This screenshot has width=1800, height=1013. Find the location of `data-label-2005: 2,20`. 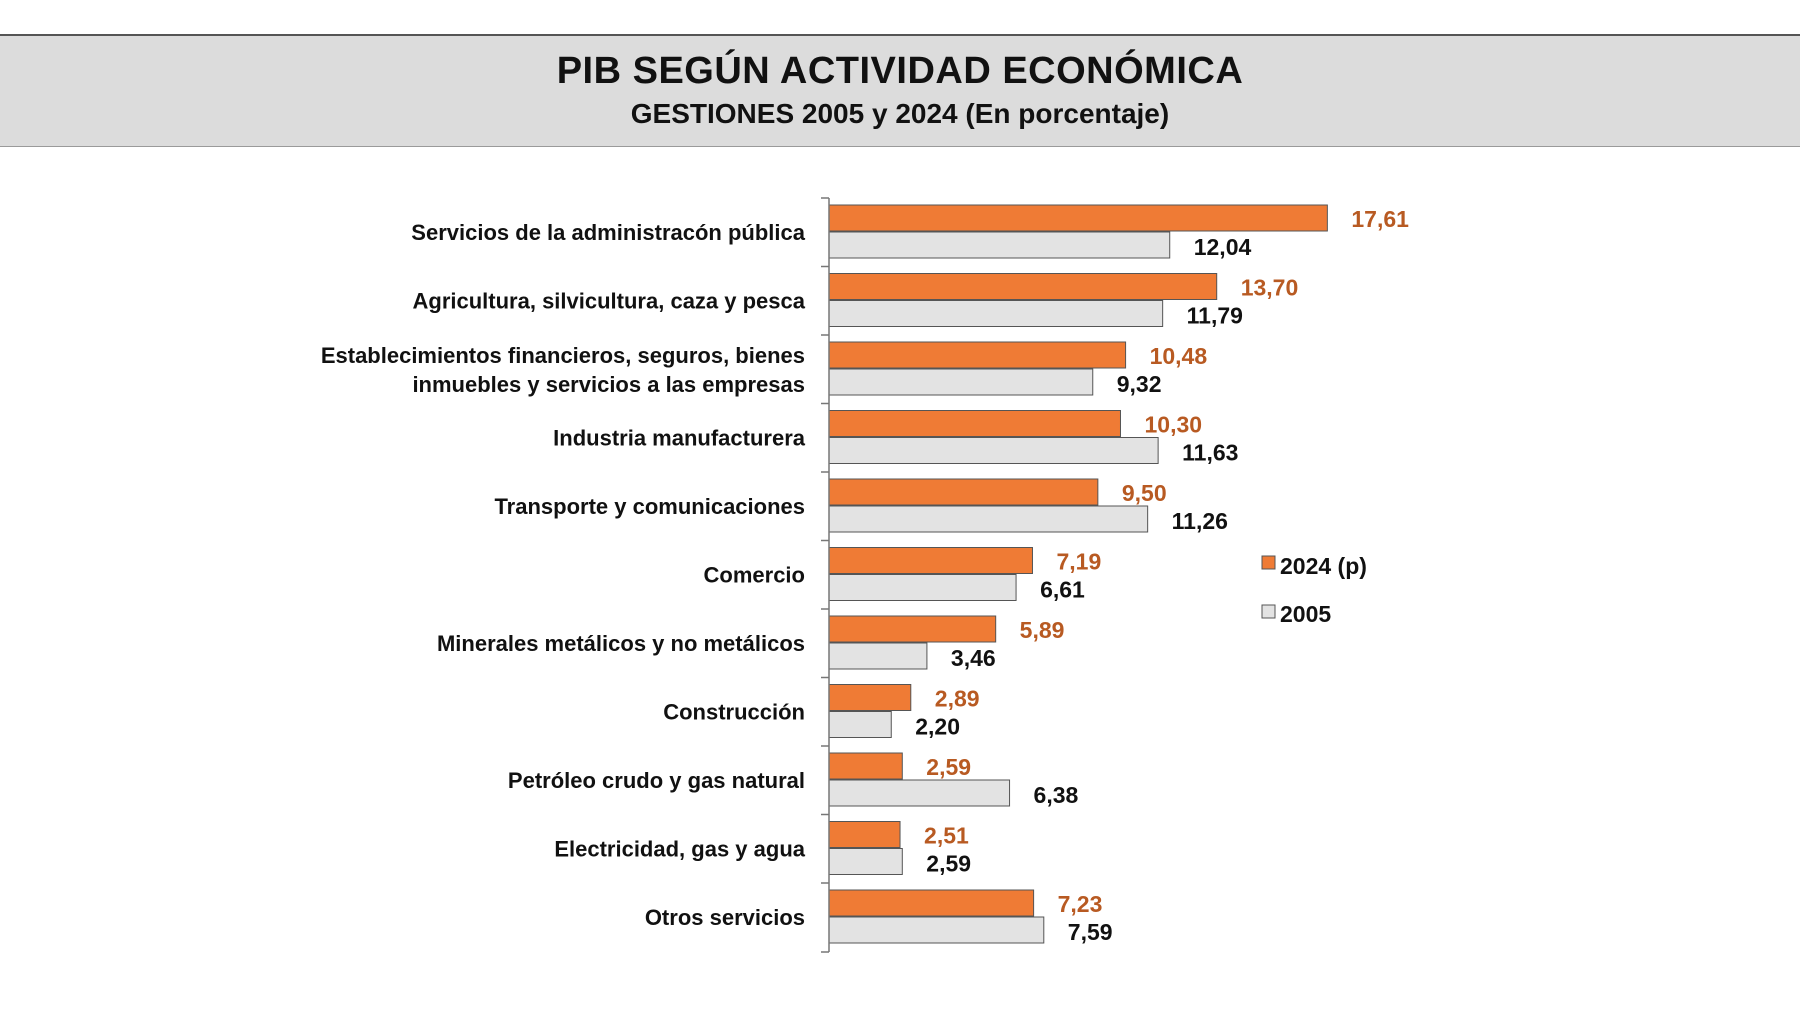

data-label-2005: 2,20 is located at coordinates (937, 727).